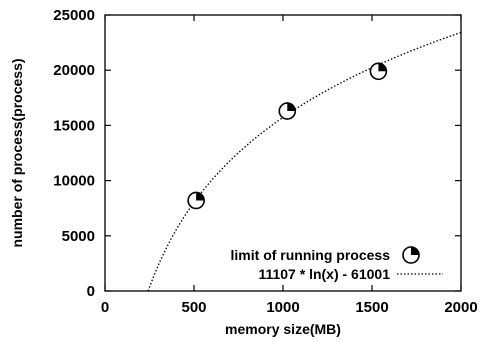 Image resolution: width=480 pixels, height=342 pixels. I want to click on y-tick-label: 20000, so click(74, 70).